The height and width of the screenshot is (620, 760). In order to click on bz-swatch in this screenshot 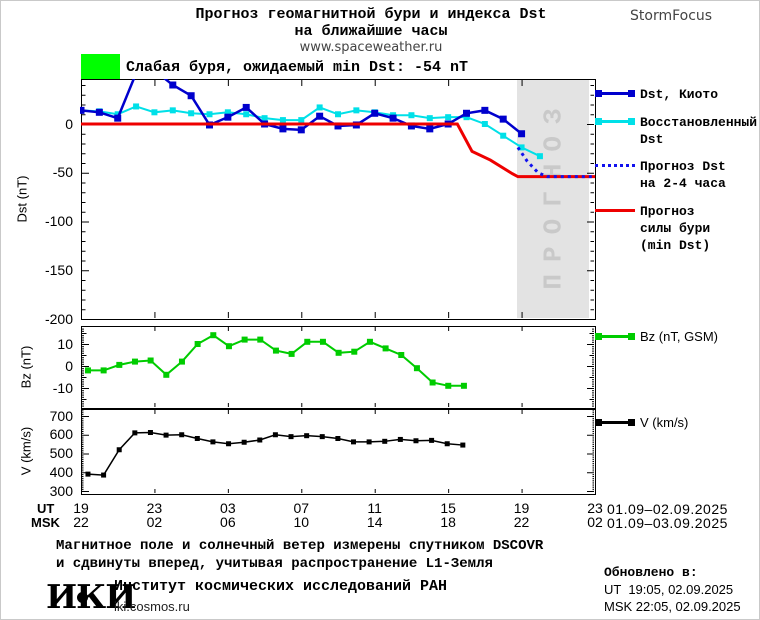, I will do `click(615, 336)`.